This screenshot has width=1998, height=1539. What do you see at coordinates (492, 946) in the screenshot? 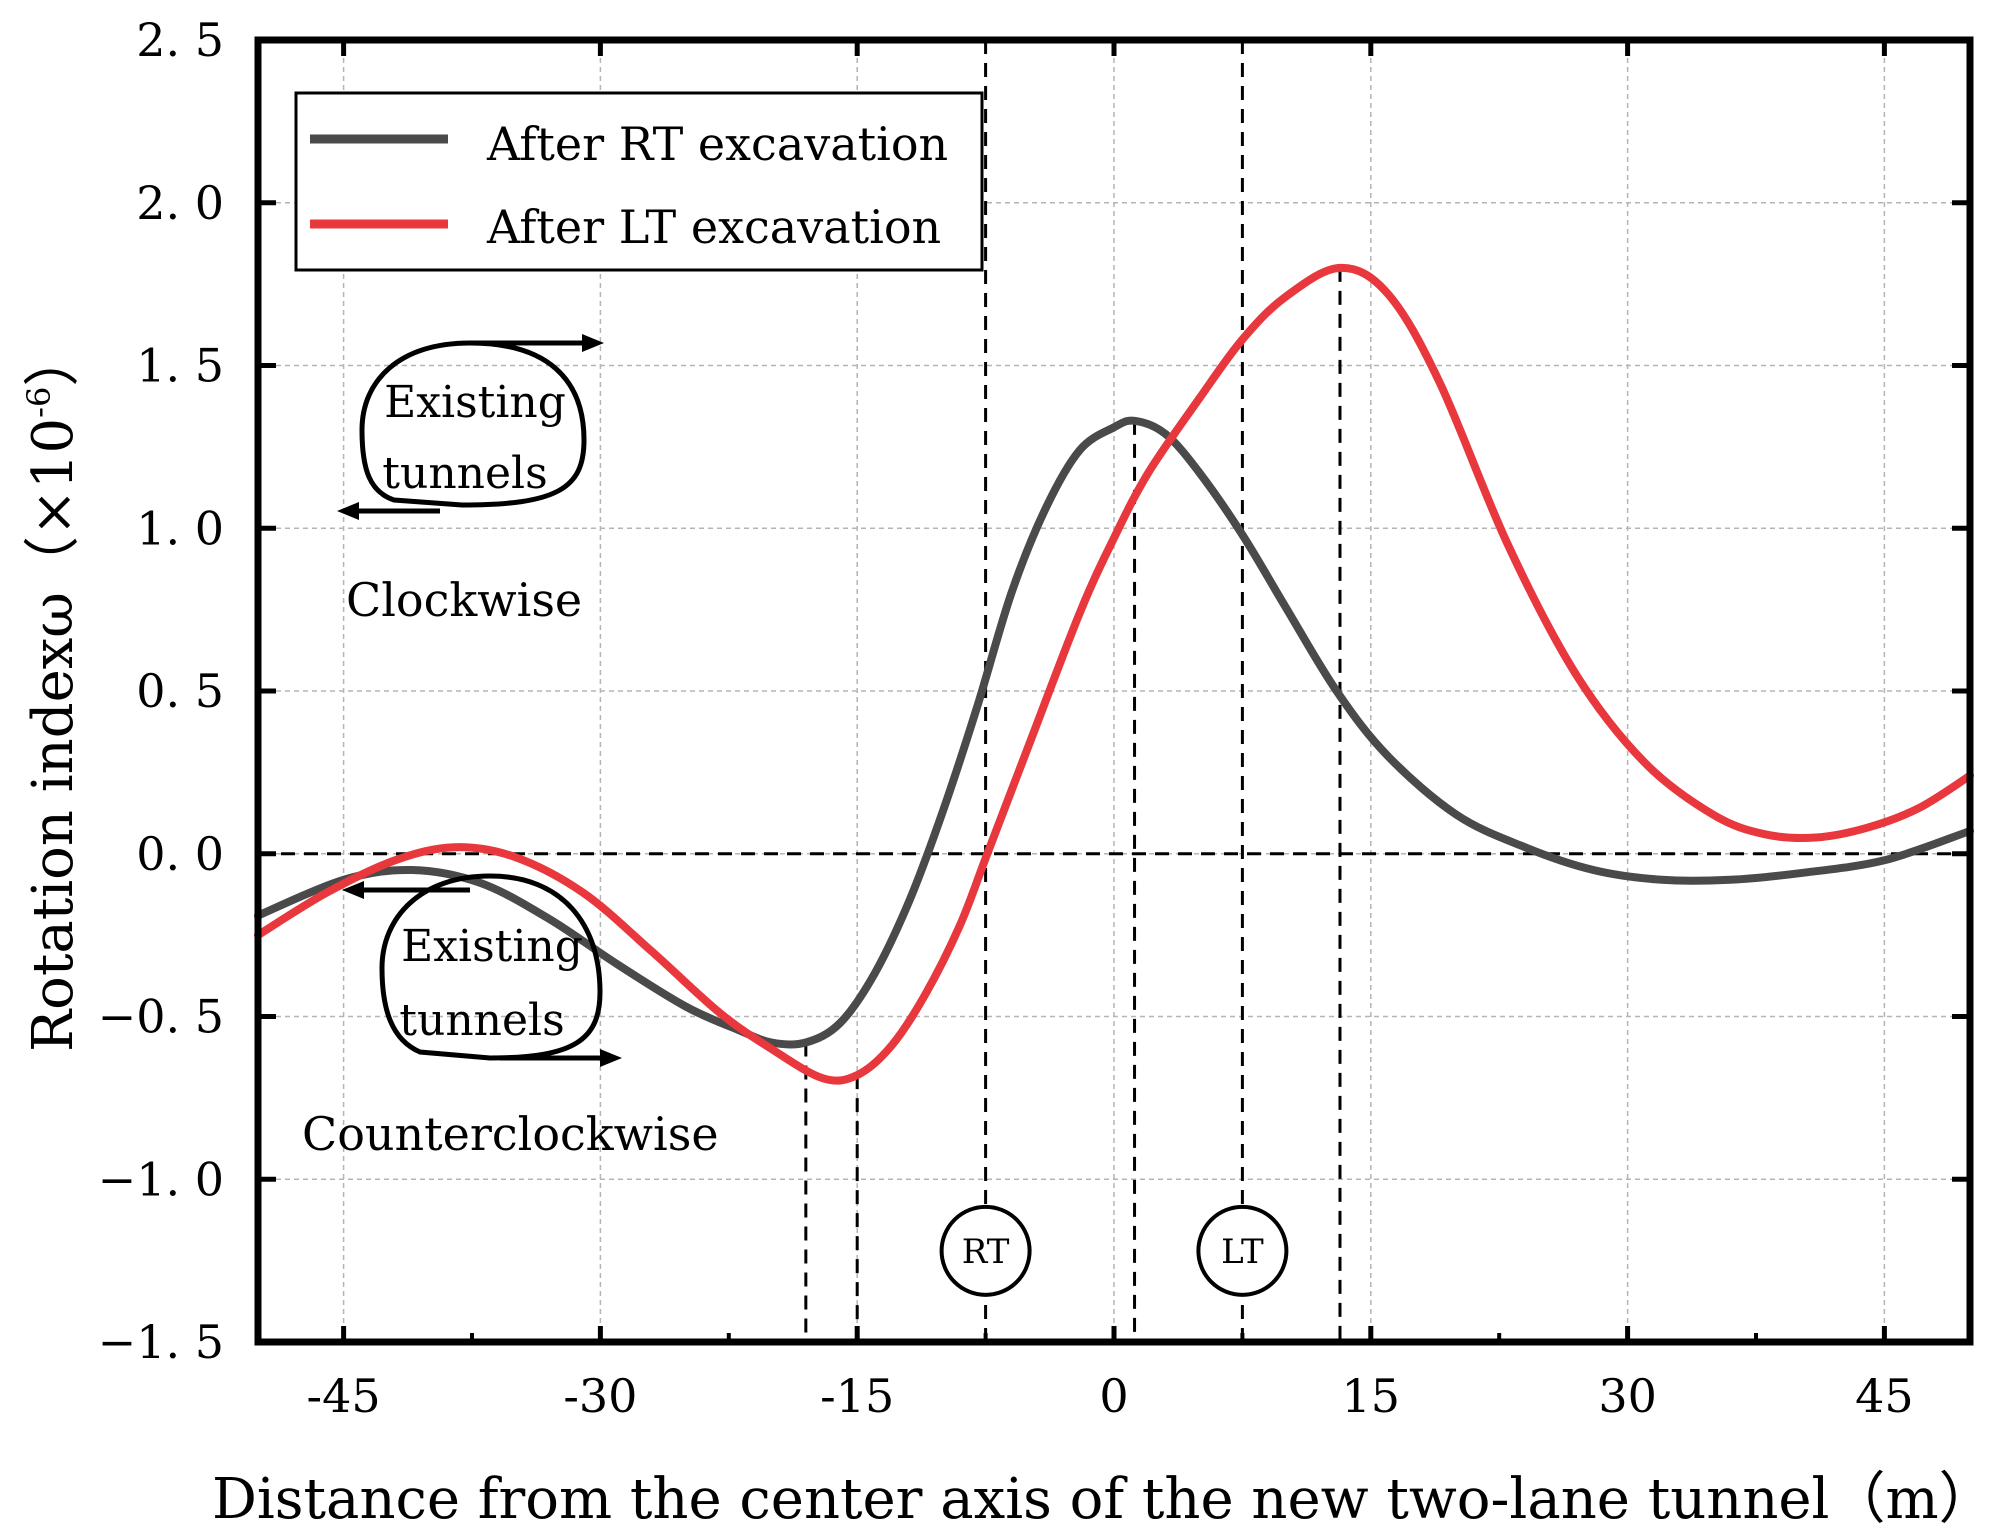
I see `lower-tunnel-label-line1: Existing` at bounding box center [492, 946].